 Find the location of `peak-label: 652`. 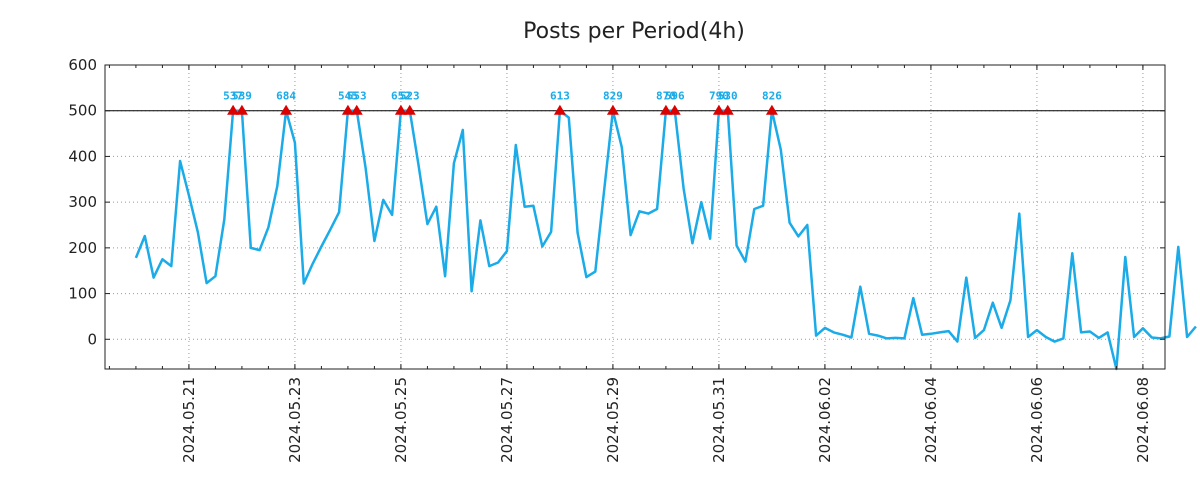

peak-label: 652 is located at coordinates (401, 96).